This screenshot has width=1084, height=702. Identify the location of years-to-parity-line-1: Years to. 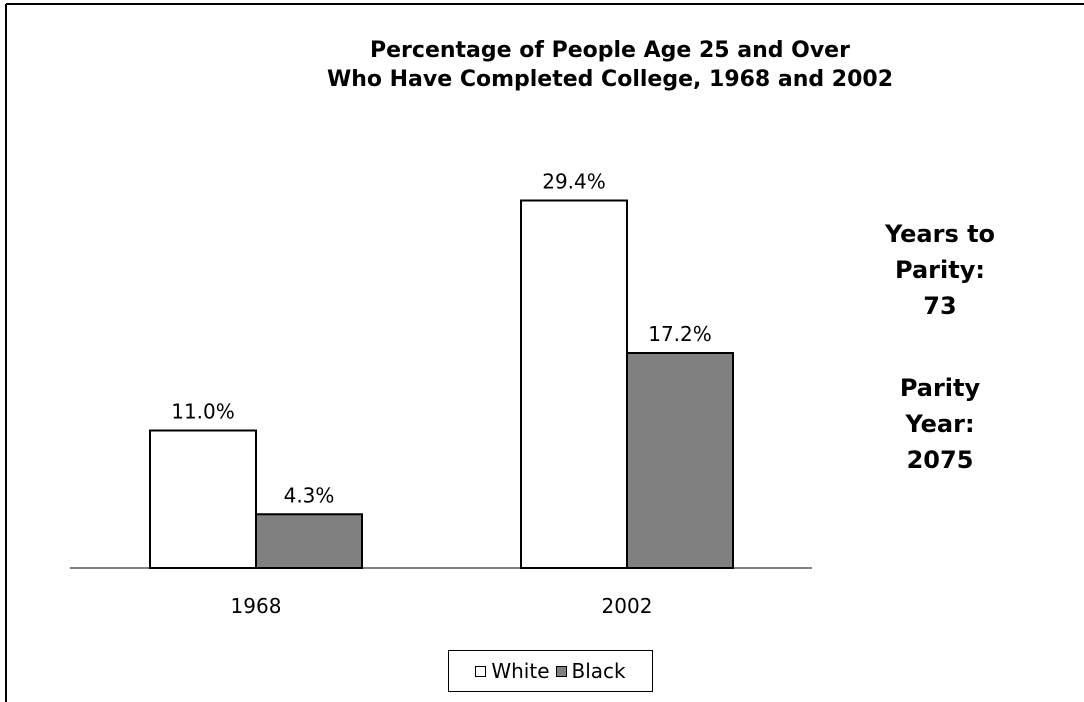
(940, 234).